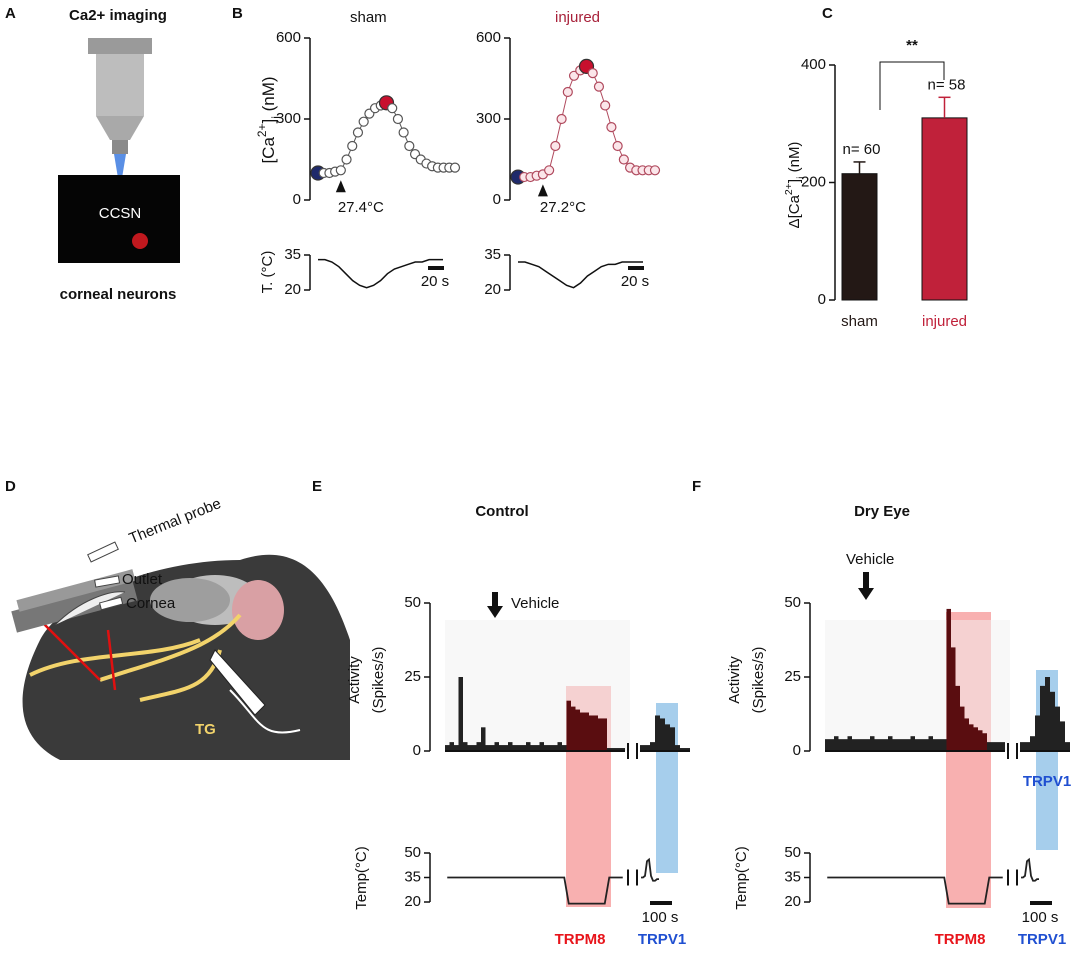 Image resolution: width=1084 pixels, height=959 pixels. Describe the element at coordinates (10, 486) in the screenshot. I see `panel-letter: D` at that location.